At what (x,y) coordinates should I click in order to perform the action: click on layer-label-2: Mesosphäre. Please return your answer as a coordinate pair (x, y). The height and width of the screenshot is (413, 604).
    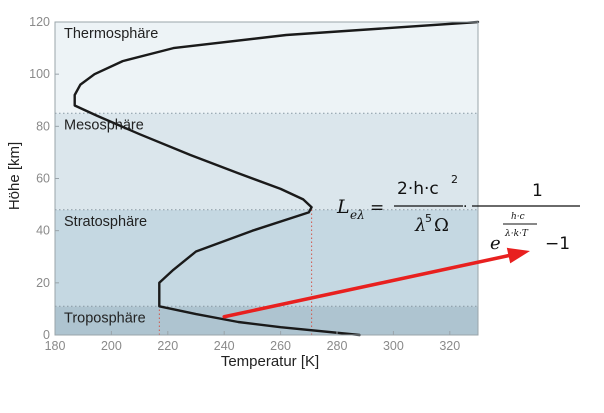
    Looking at the image, I should click on (104, 125).